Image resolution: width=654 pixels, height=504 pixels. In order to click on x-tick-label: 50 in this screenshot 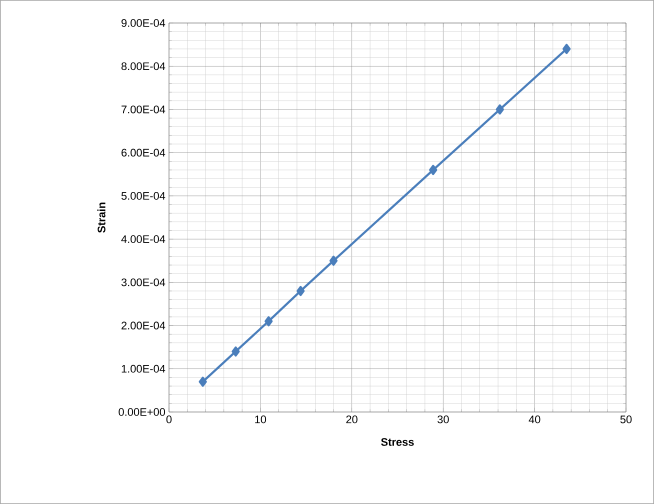, I will do `click(626, 420)`.